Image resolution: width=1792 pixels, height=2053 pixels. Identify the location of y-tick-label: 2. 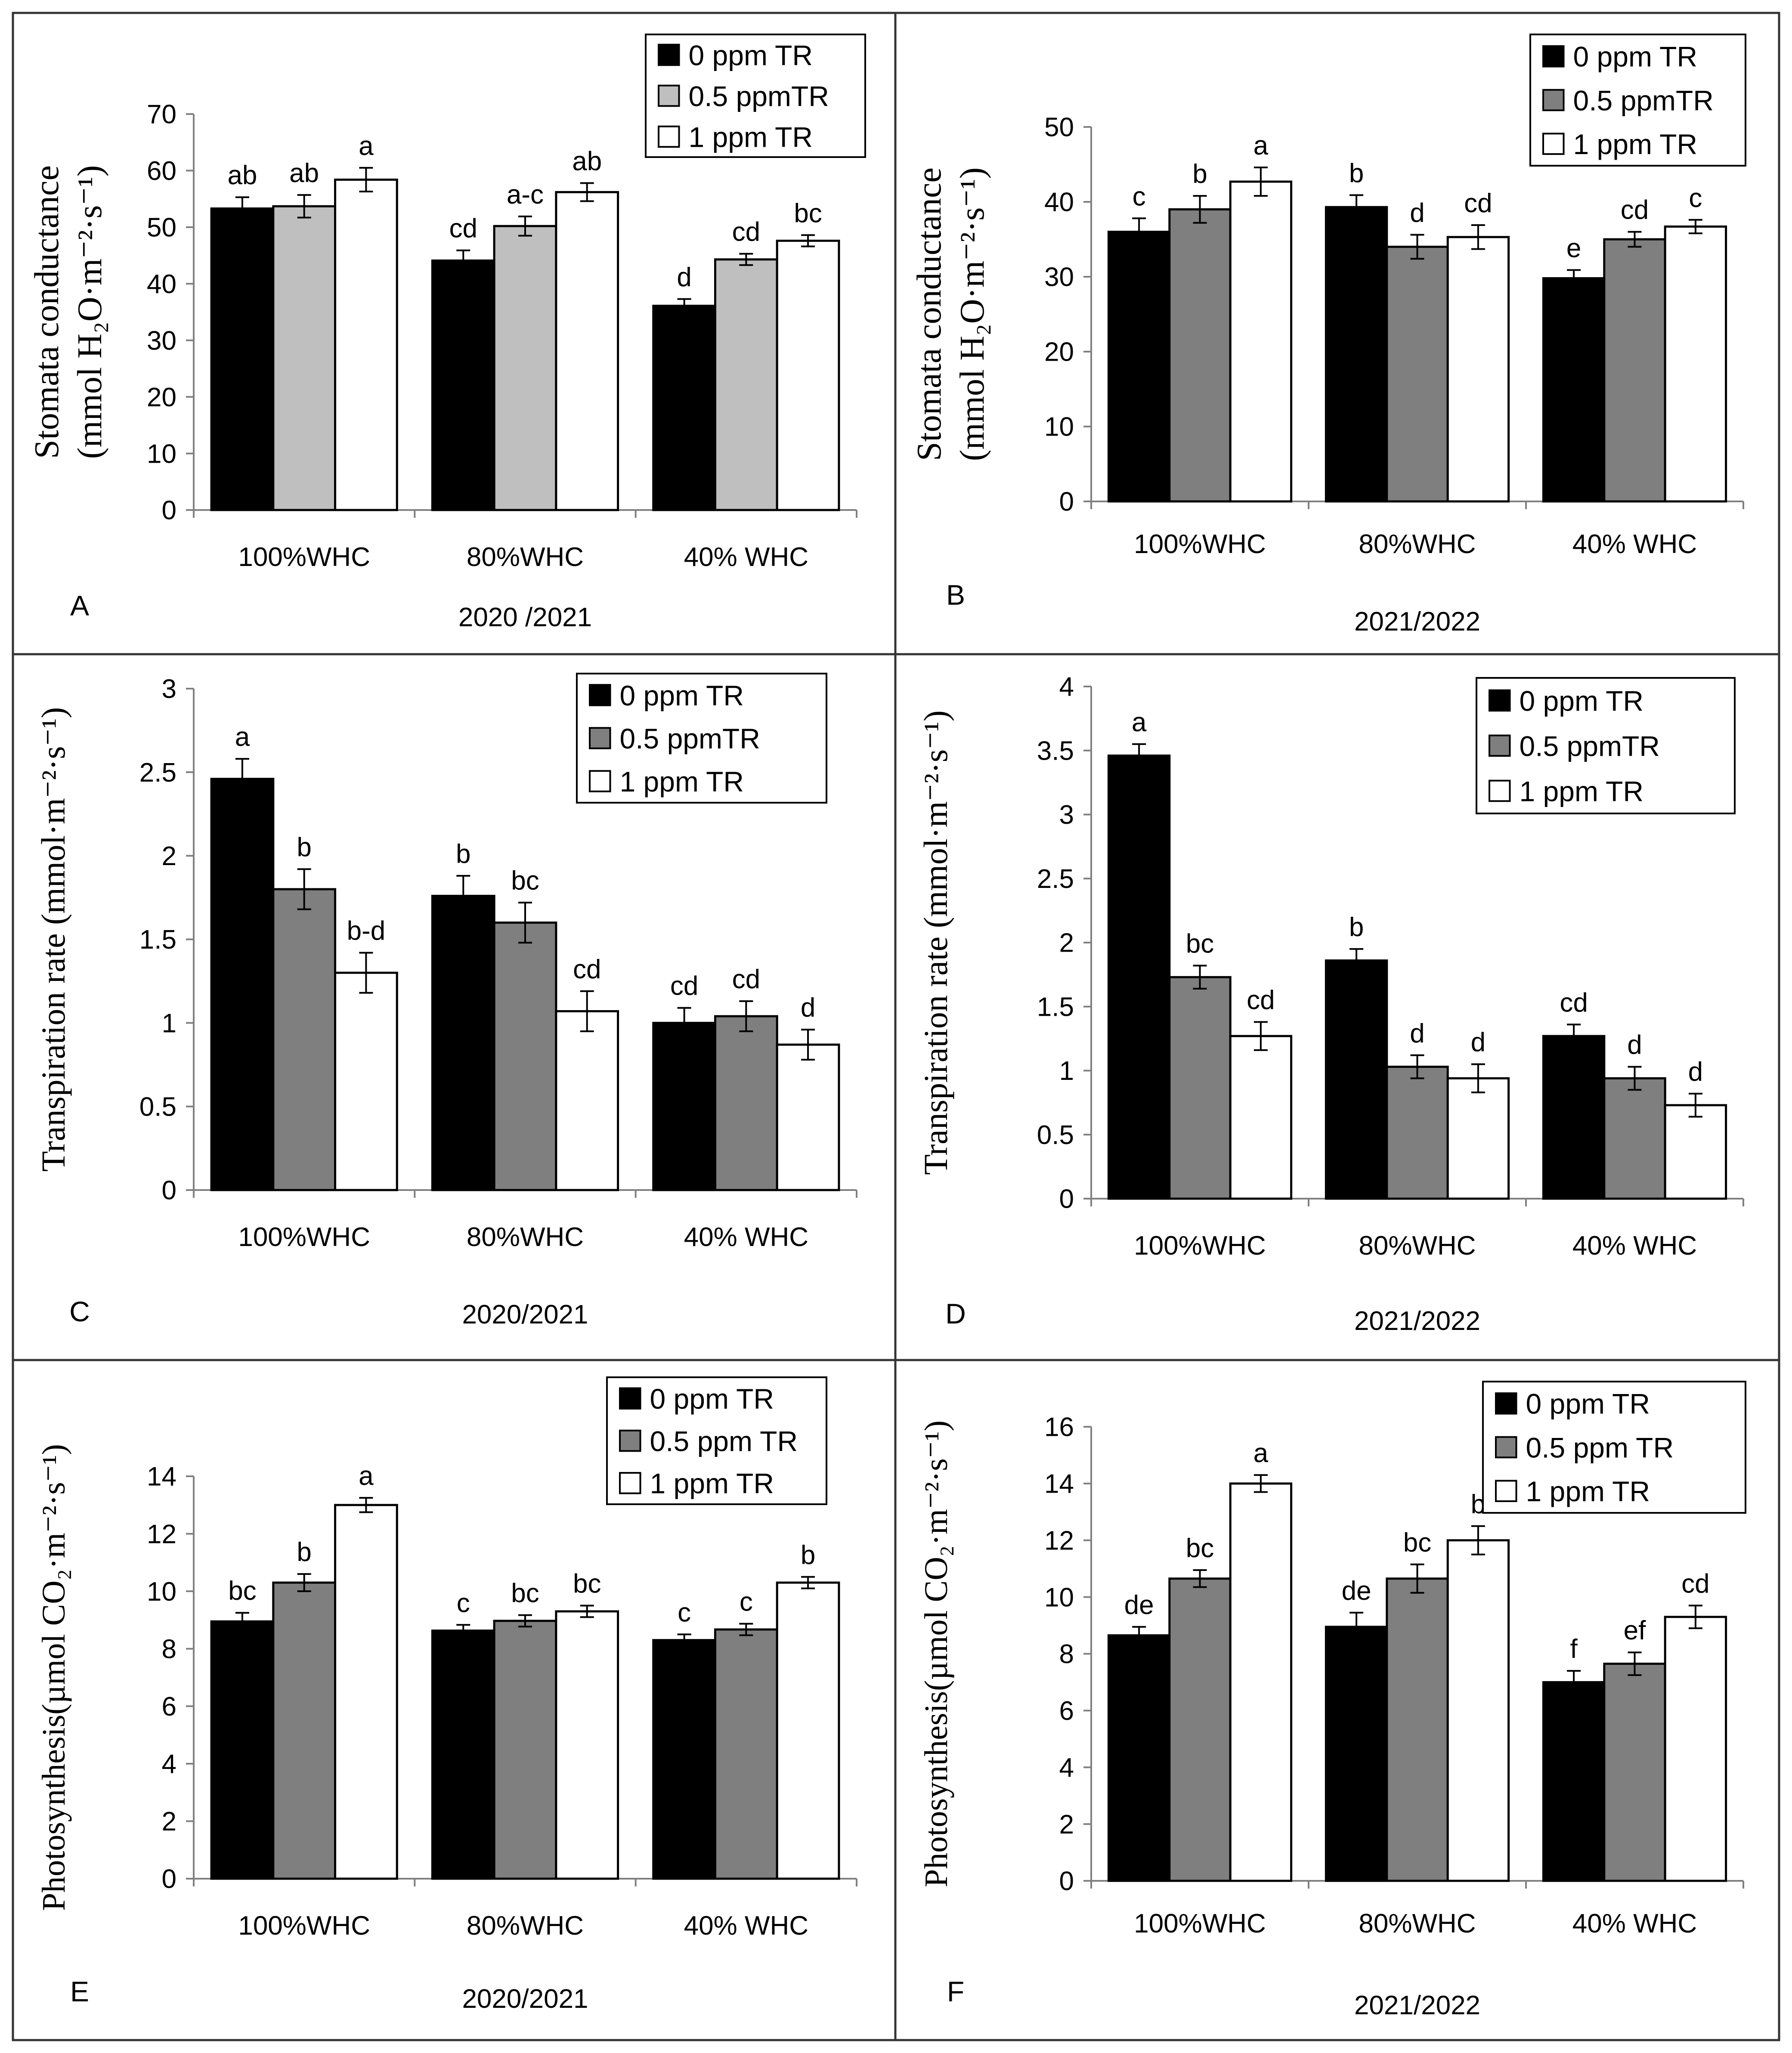
(1066, 1825).